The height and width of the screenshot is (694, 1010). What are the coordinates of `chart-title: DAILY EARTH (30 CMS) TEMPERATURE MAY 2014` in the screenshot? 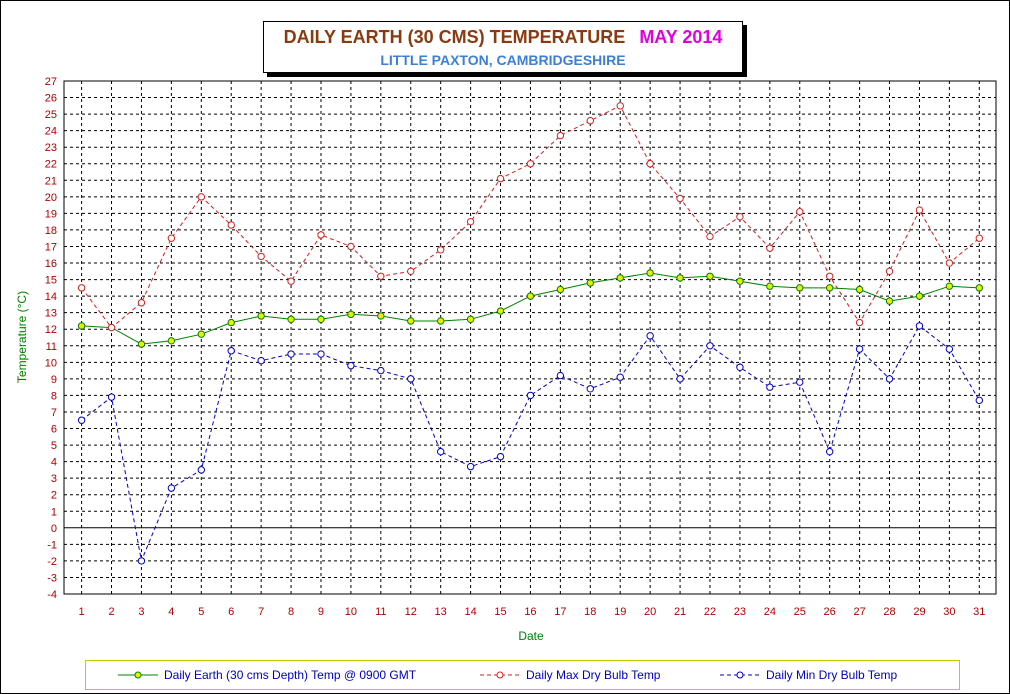 It's located at (503, 37).